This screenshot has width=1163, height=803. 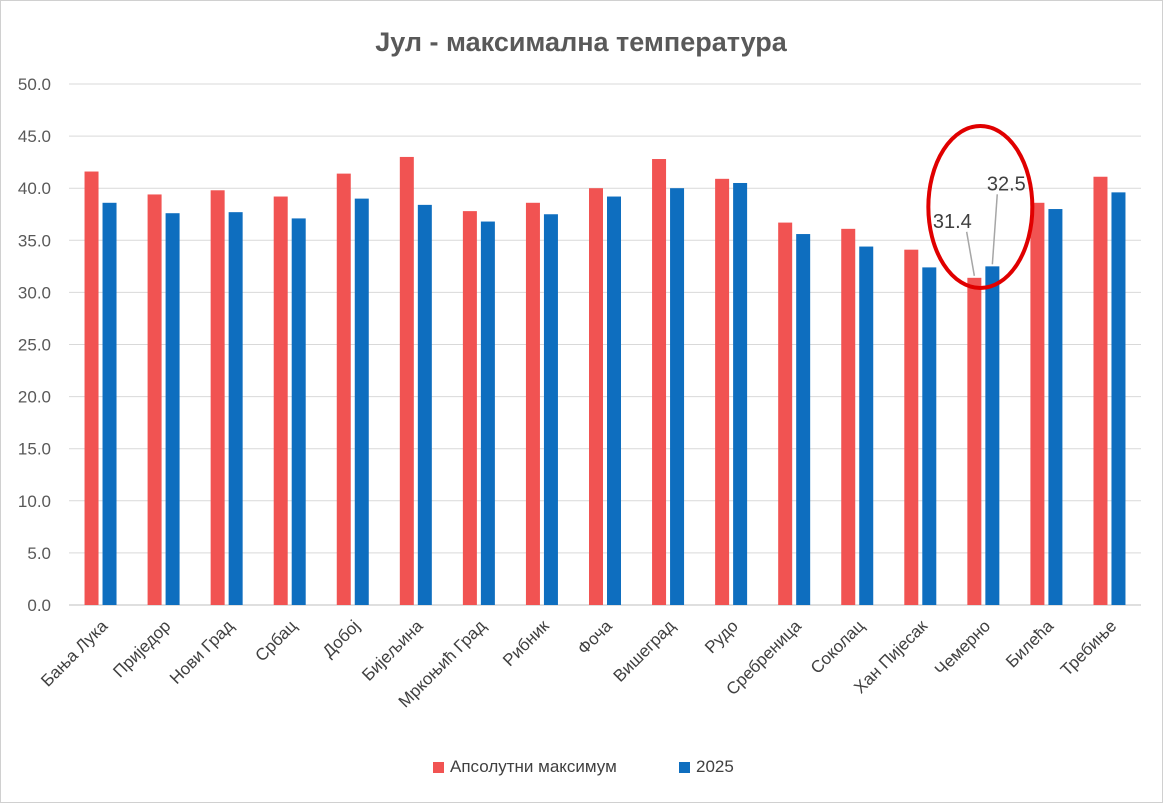 I want to click on x-tick-label: Билећа, so click(x=1029, y=643).